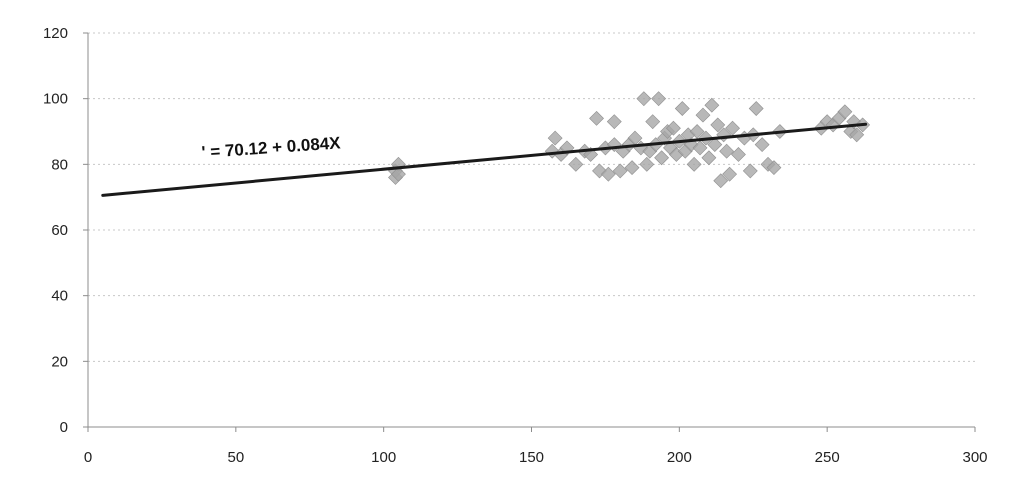  I want to click on trendline-group, so click(484, 159).